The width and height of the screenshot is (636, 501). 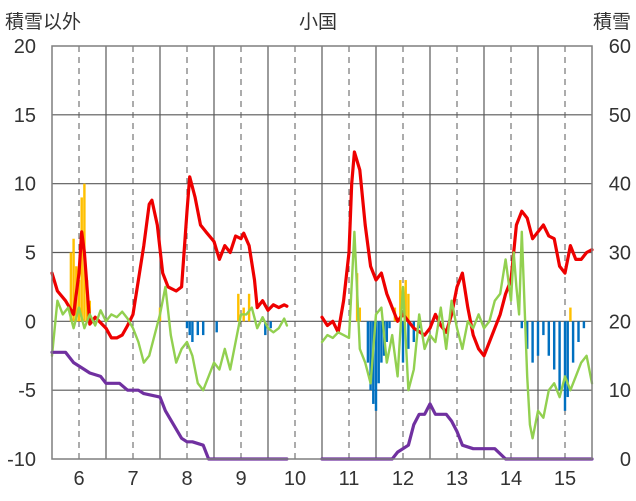 What do you see at coordinates (21, 460) in the screenshot?
I see `y-left-tick-label: -10` at bounding box center [21, 460].